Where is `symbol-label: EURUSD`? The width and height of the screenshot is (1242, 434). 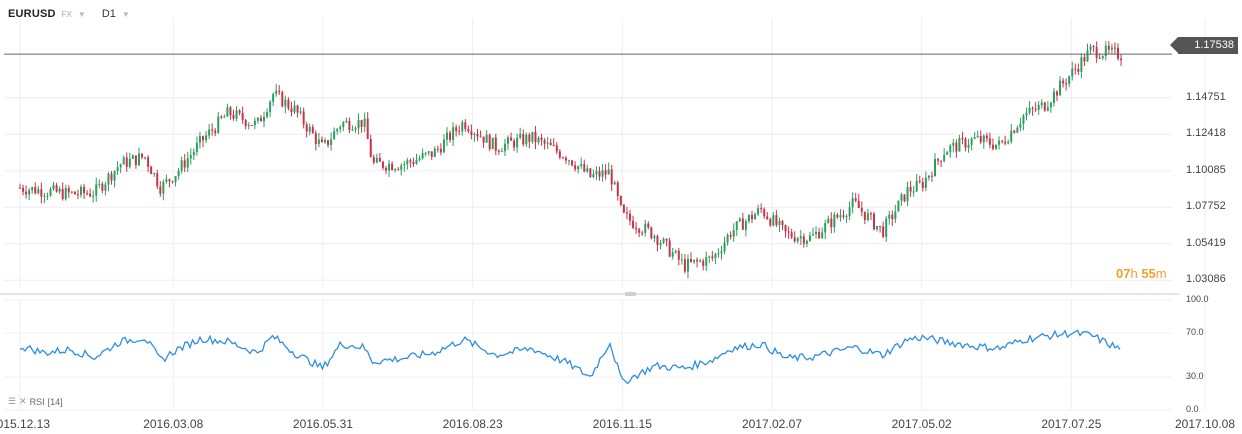 symbol-label: EURUSD is located at coordinates (32, 14).